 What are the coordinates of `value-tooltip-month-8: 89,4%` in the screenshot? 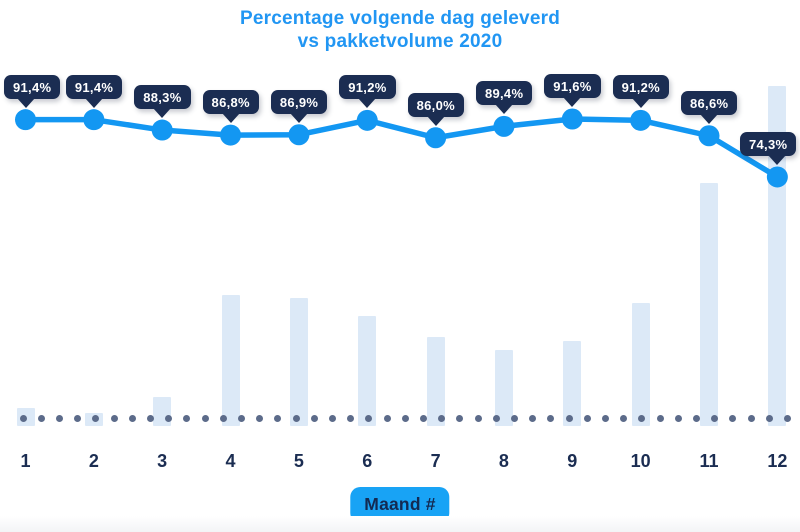 It's located at (504, 93).